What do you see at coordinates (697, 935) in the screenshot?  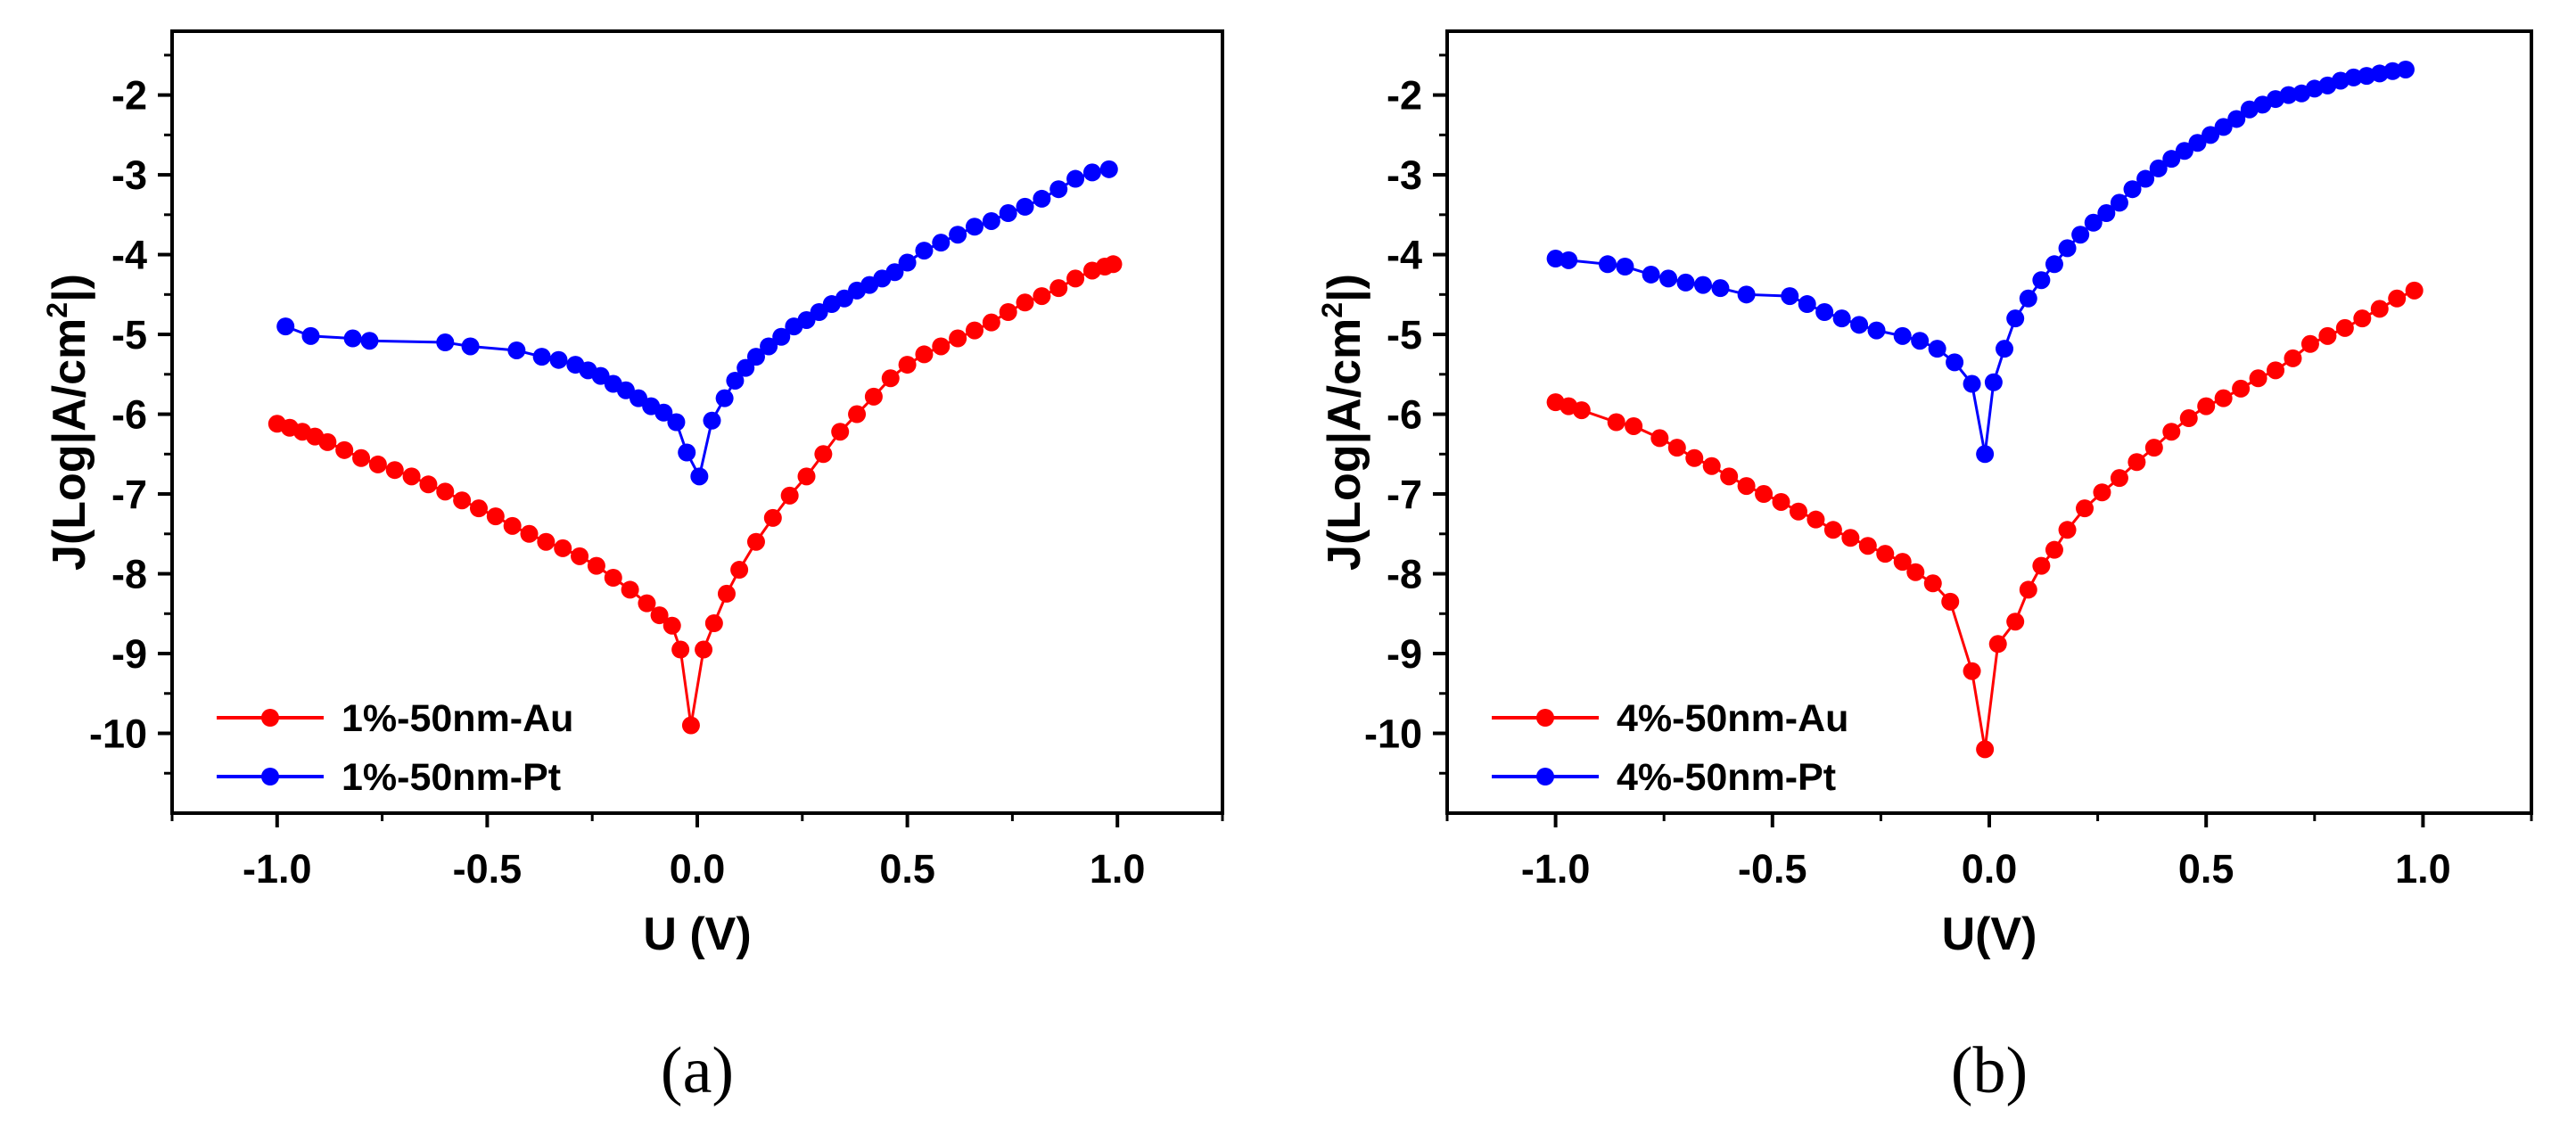 I see `x-axis-title: U (V)` at bounding box center [697, 935].